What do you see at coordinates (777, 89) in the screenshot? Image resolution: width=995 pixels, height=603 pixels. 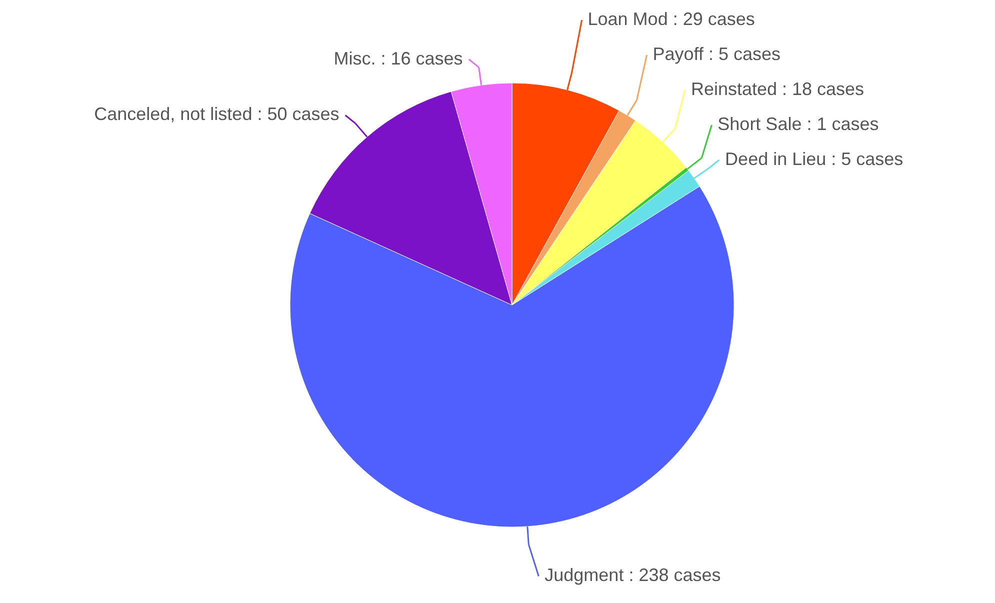 I see `slice-label: Reinstated : 18 cases` at bounding box center [777, 89].